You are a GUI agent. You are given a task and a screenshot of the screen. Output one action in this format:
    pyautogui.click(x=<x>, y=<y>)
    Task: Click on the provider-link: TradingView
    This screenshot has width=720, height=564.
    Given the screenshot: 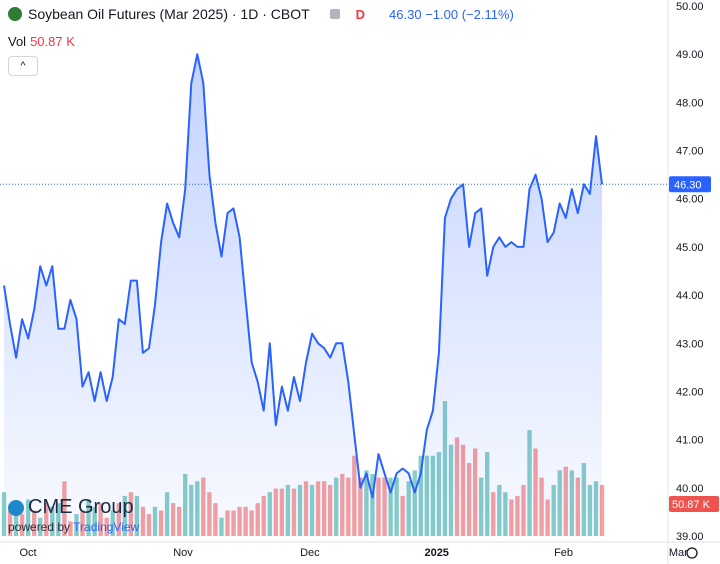 What is the action you would take?
    pyautogui.click(x=106, y=527)
    